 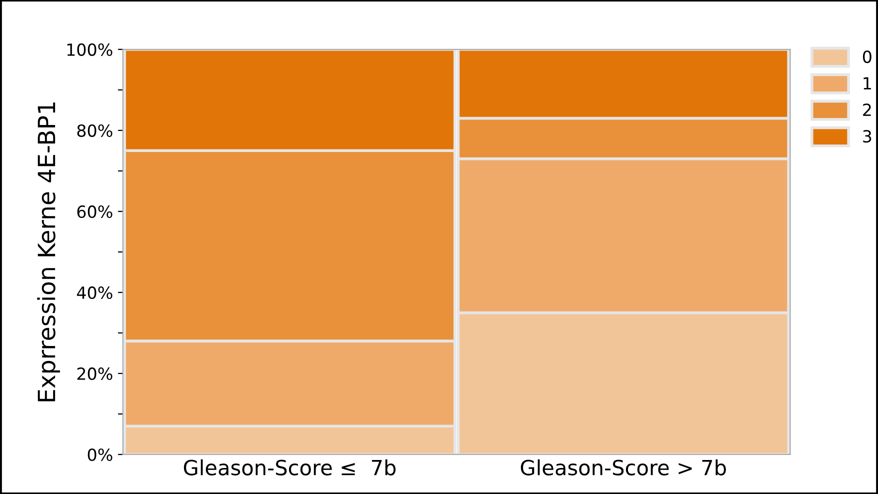 I want to click on legend-label: 2, so click(x=867, y=109).